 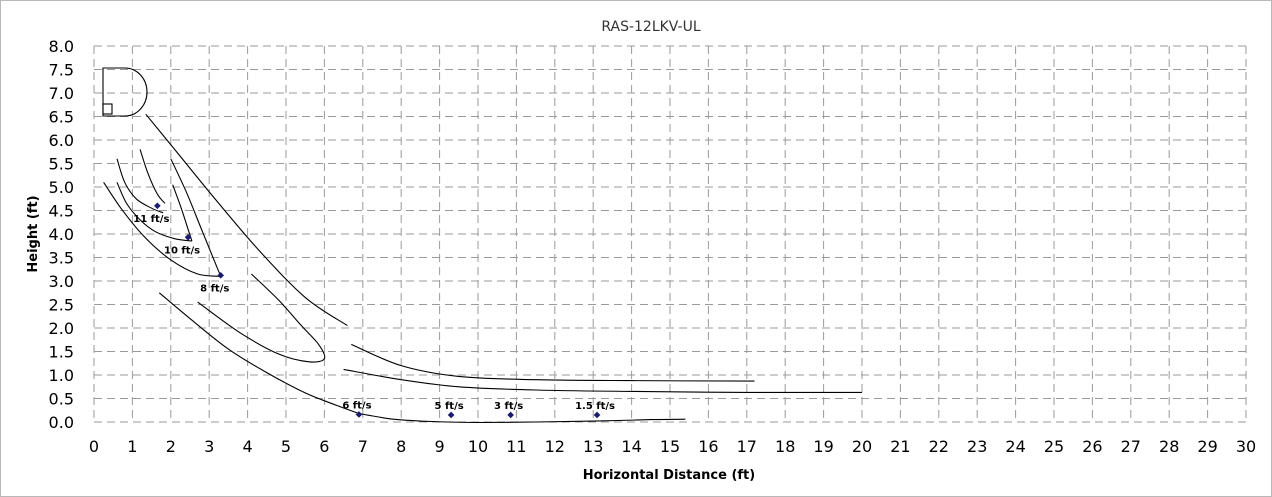 What do you see at coordinates (1131, 446) in the screenshot?
I see `x-tick-label: 27` at bounding box center [1131, 446].